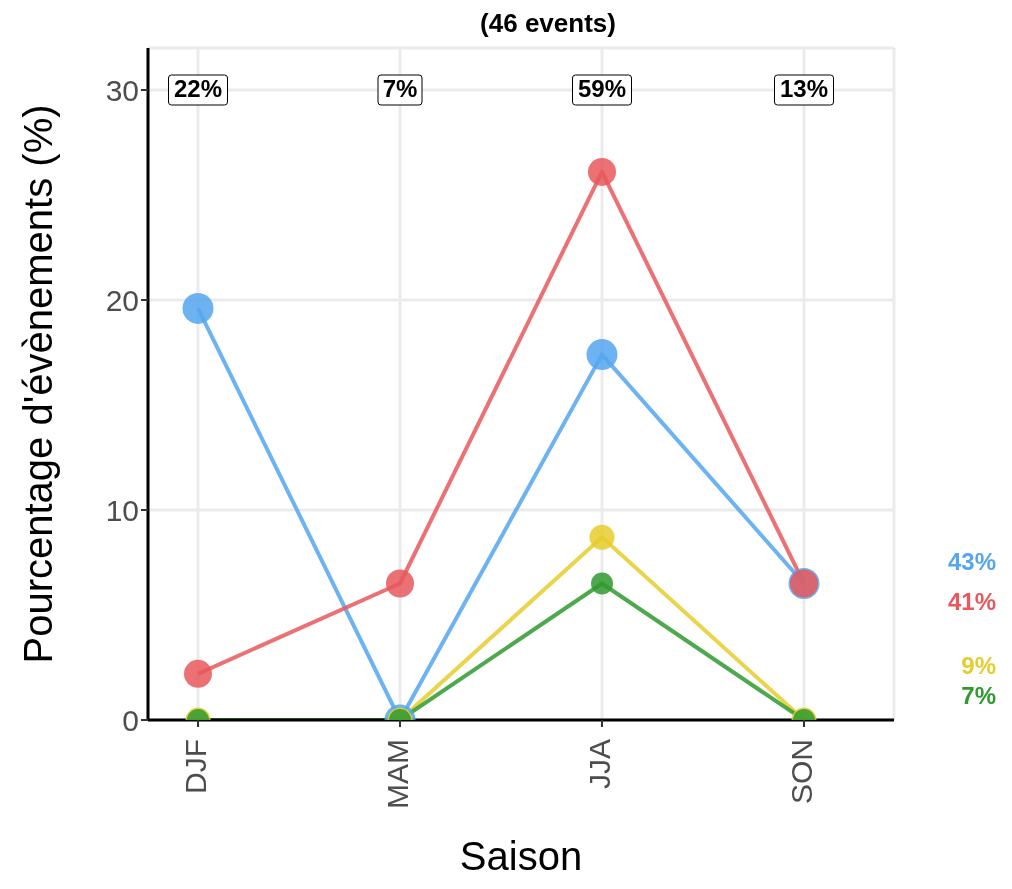 Image resolution: width=1012 pixels, height=889 pixels. I want to click on annotation: 59%, so click(602, 89).